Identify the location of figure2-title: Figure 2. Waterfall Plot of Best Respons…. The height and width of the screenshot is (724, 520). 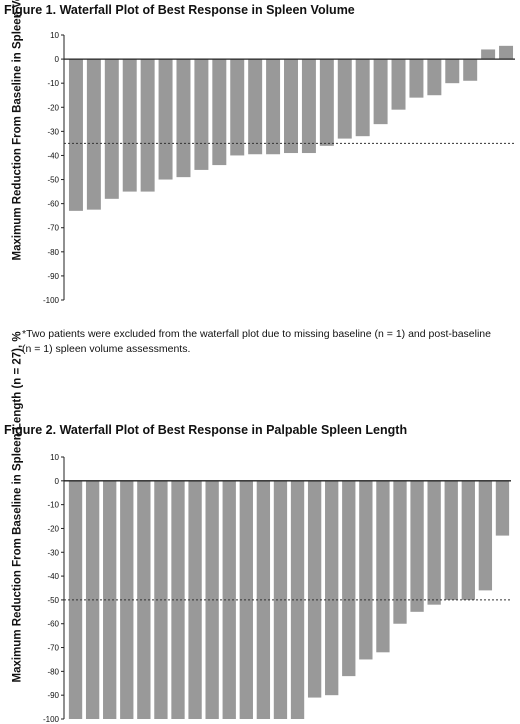
(206, 430).